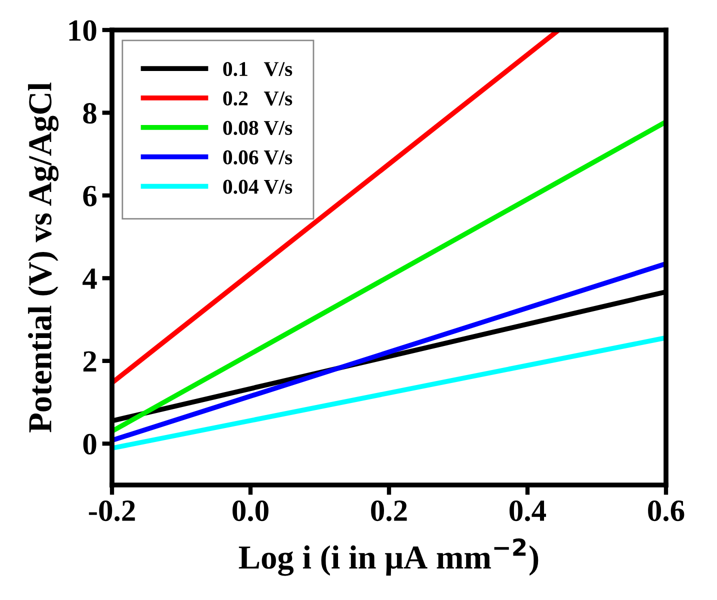 This screenshot has width=717, height=600. What do you see at coordinates (250, 511) in the screenshot?
I see `x-tick-label: 0.0` at bounding box center [250, 511].